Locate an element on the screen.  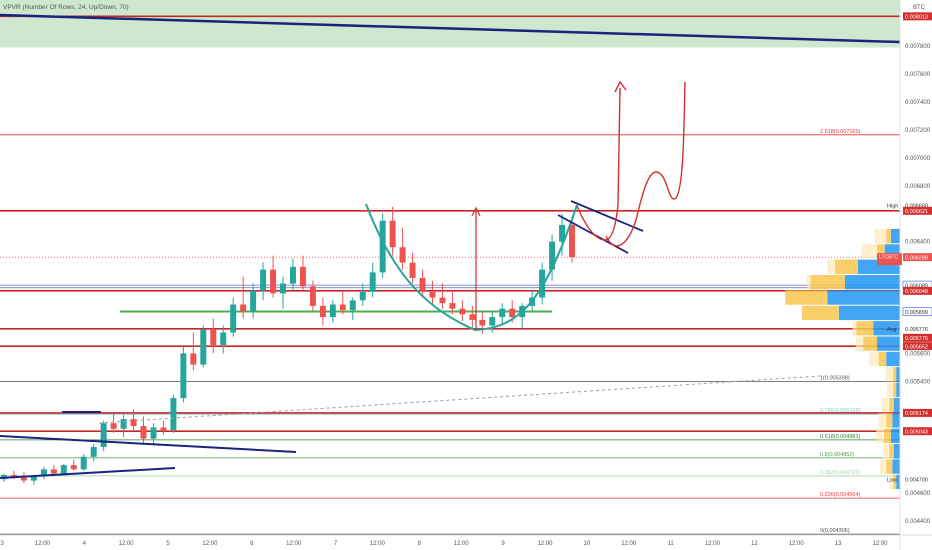
time-tick-label: 9 is located at coordinates (503, 544).